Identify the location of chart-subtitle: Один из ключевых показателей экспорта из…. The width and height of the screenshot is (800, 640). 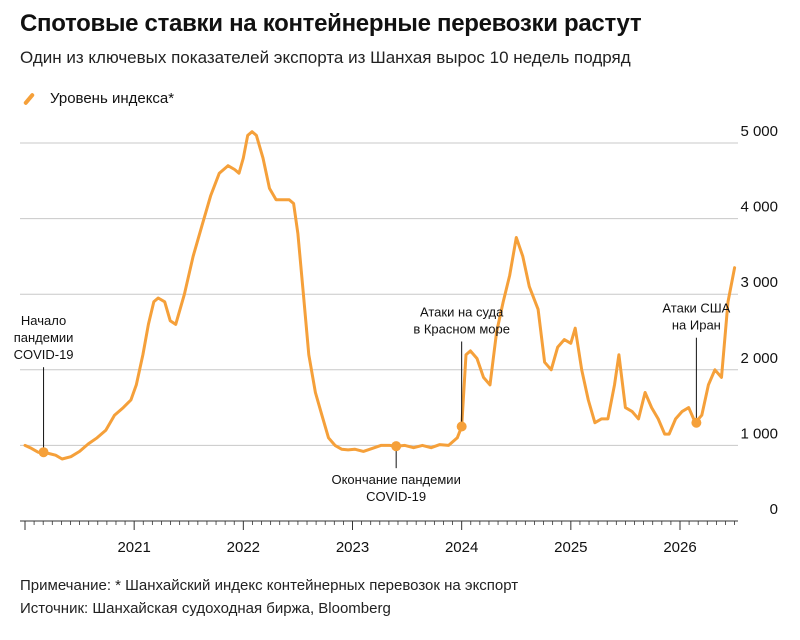
(325, 57).